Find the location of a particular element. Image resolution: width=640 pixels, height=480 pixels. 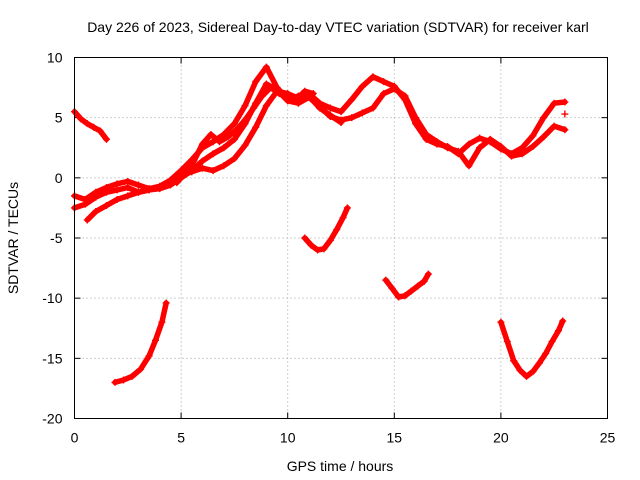

x-tick-label: 5 is located at coordinates (181, 438).